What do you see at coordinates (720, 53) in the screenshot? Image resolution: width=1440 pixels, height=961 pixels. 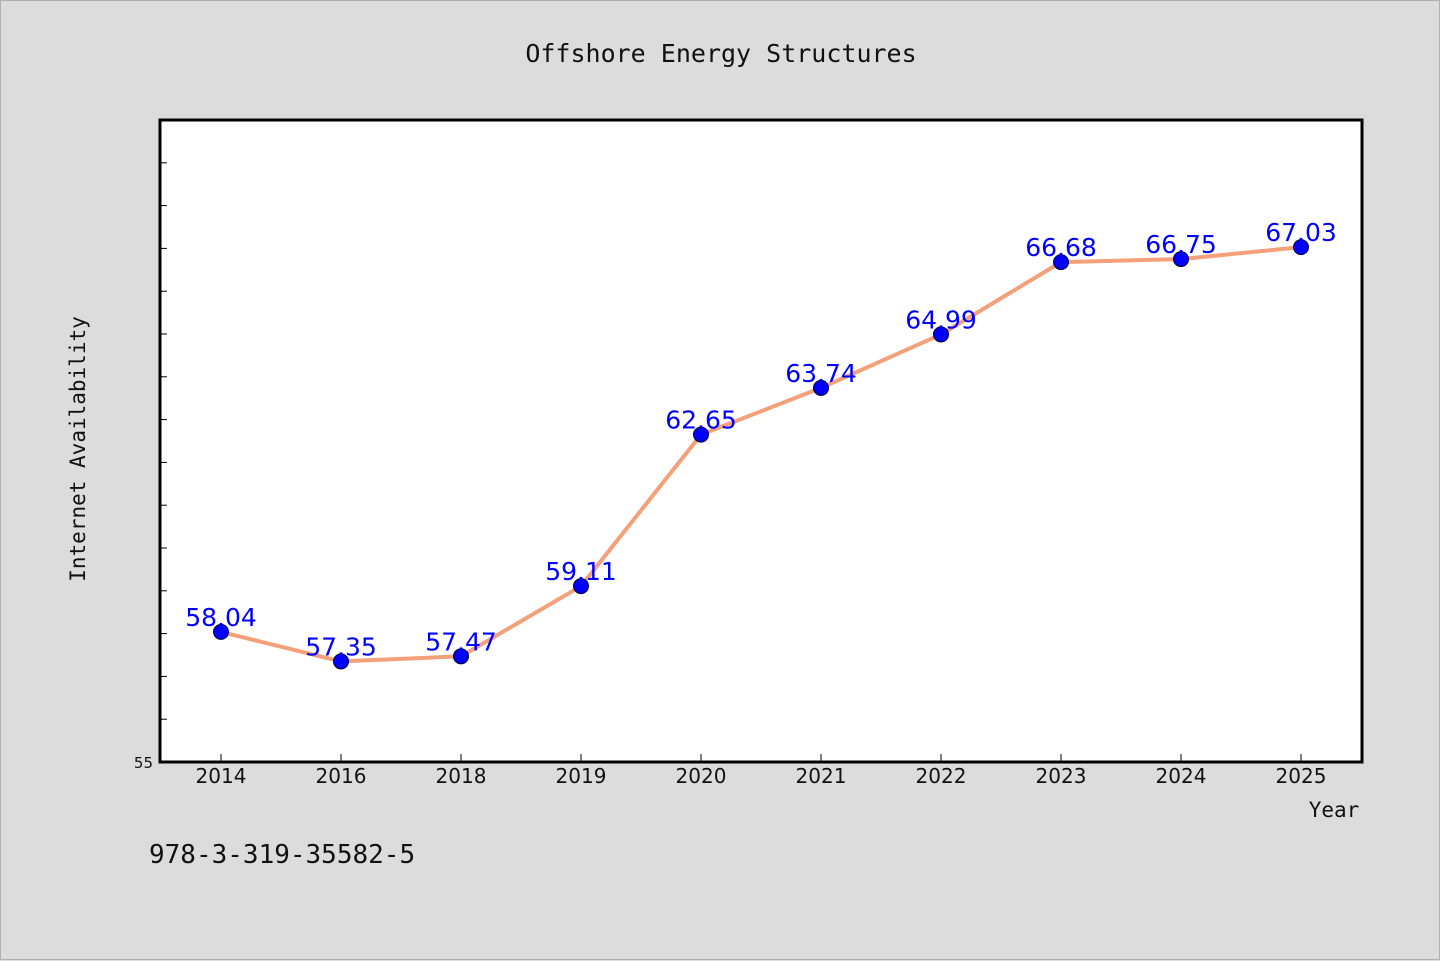 I see `chart-title: Offshore Energy Structures` at bounding box center [720, 53].